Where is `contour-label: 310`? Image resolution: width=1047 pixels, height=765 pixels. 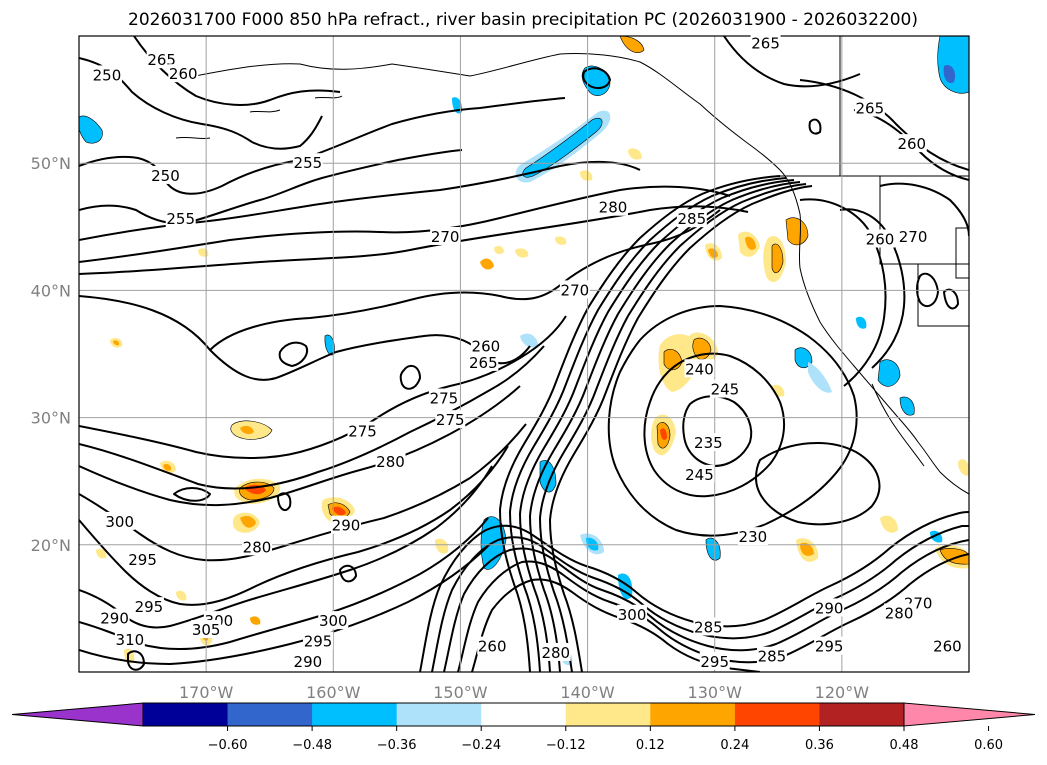
contour-label: 310 is located at coordinates (130, 640).